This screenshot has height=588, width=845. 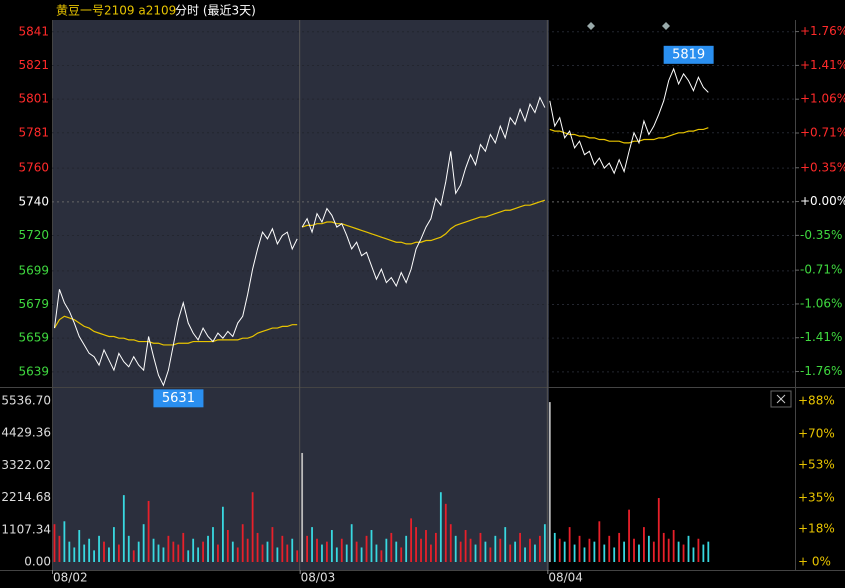 What do you see at coordinates (215, 11) in the screenshot?
I see `chart-subtitle: 分时 (最近3天)` at bounding box center [215, 11].